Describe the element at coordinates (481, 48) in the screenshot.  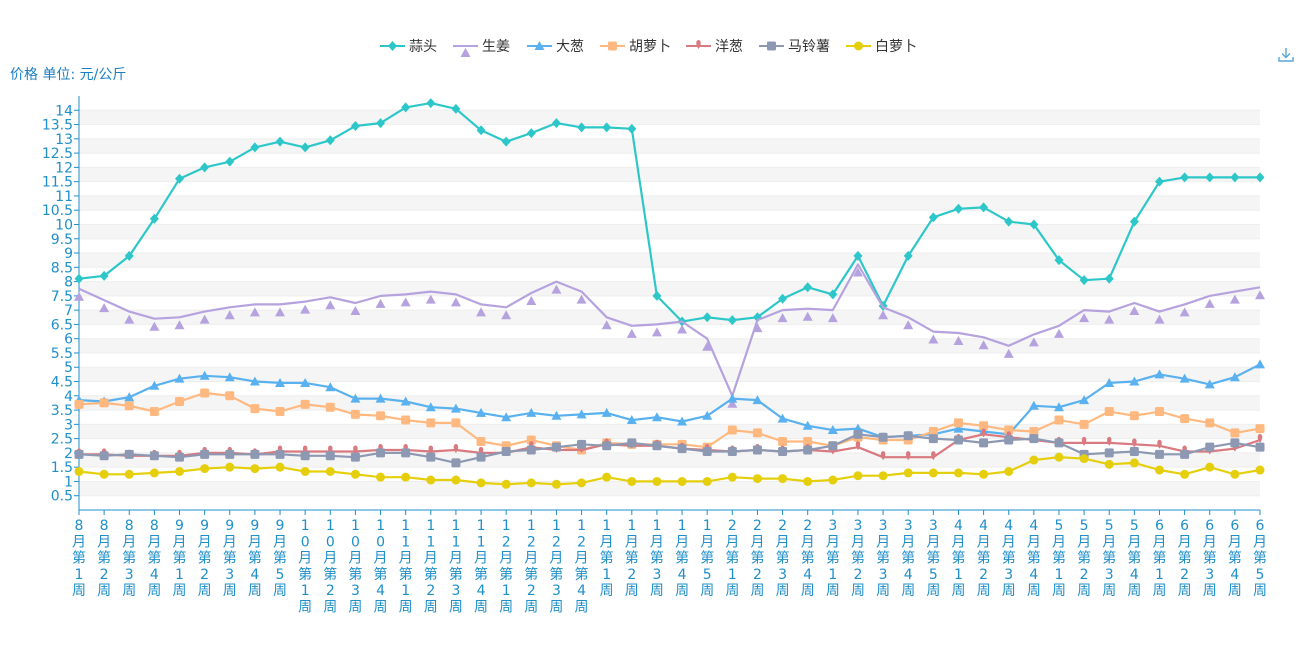
I see `legend-item: 生姜` at that location.